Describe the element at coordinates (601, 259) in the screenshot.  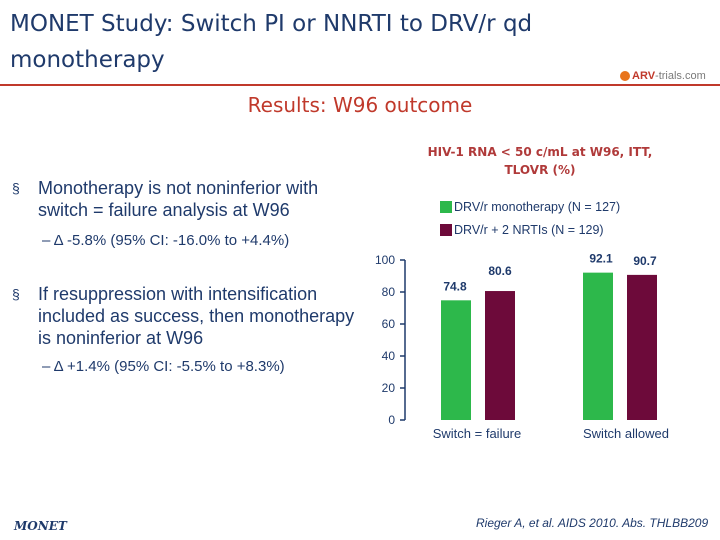
I see `data-label: 92.1` at that location.